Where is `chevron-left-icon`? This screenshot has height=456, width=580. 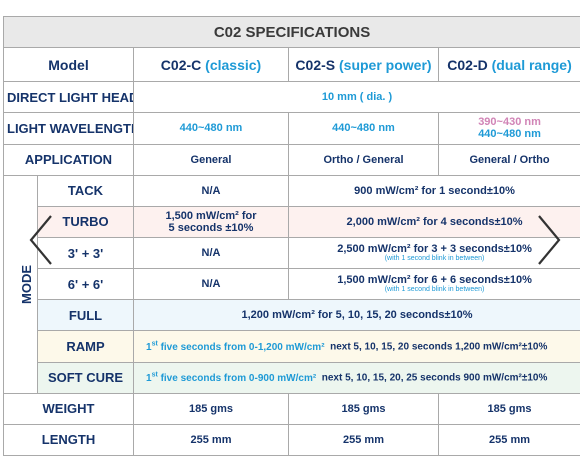 chevron-left-icon is located at coordinates (41, 240).